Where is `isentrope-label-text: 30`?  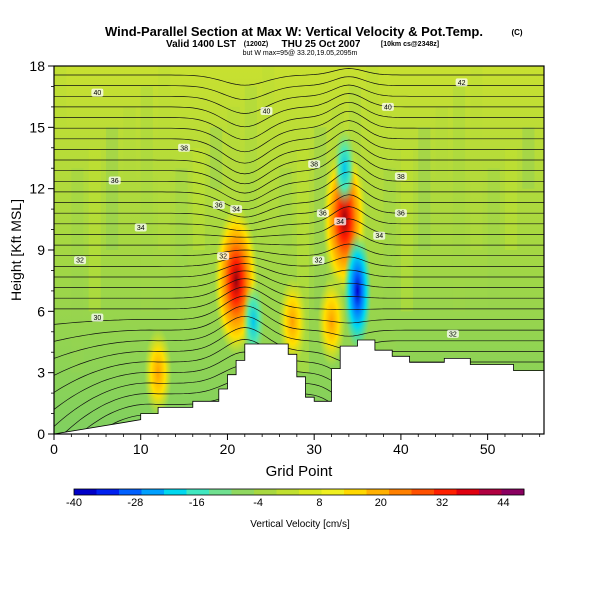 isentrope-label-text: 30 is located at coordinates (97, 318).